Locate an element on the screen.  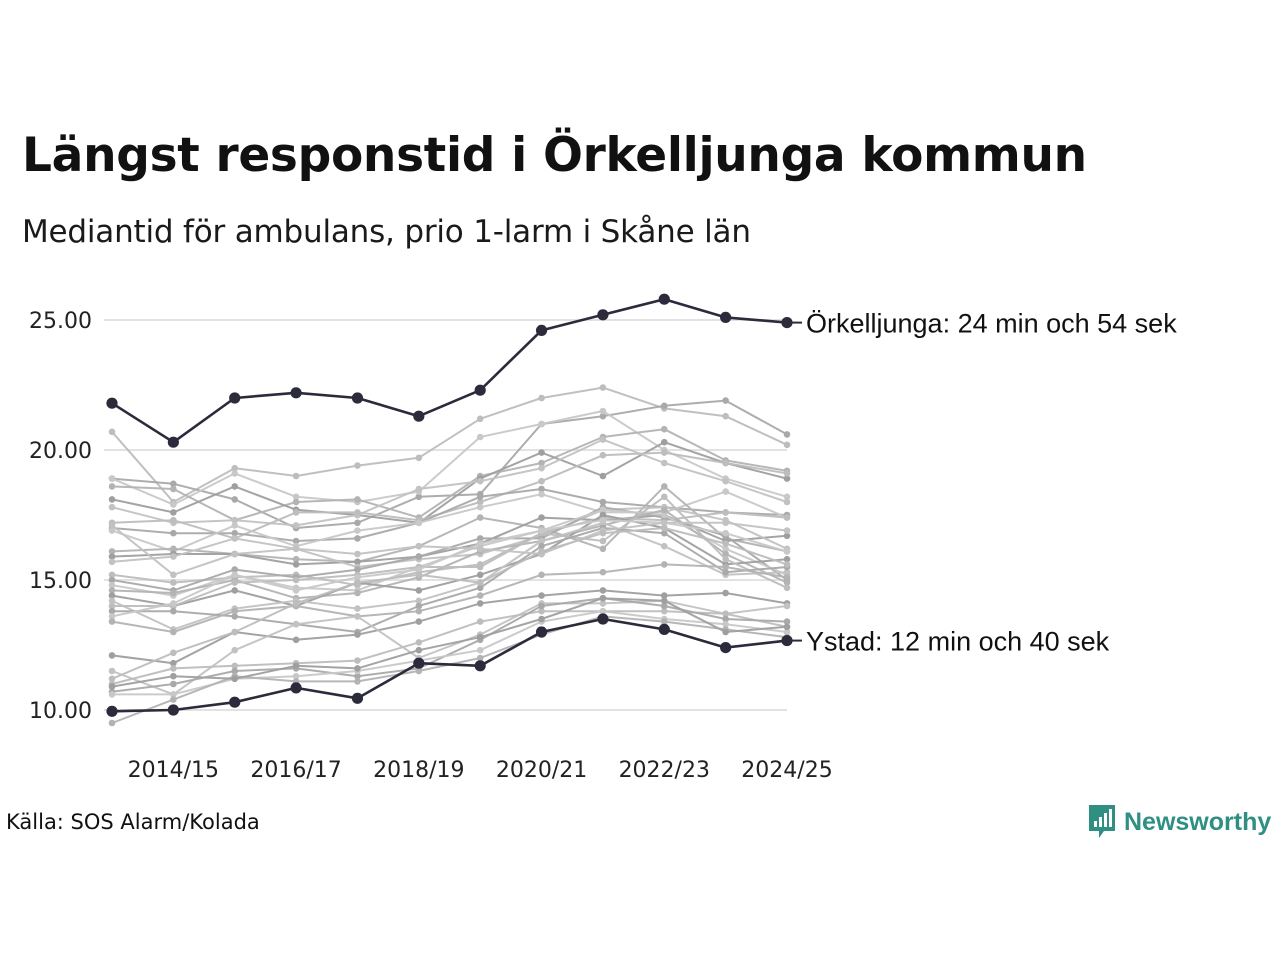
y-tick-label: 10.00 is located at coordinates (60, 711).